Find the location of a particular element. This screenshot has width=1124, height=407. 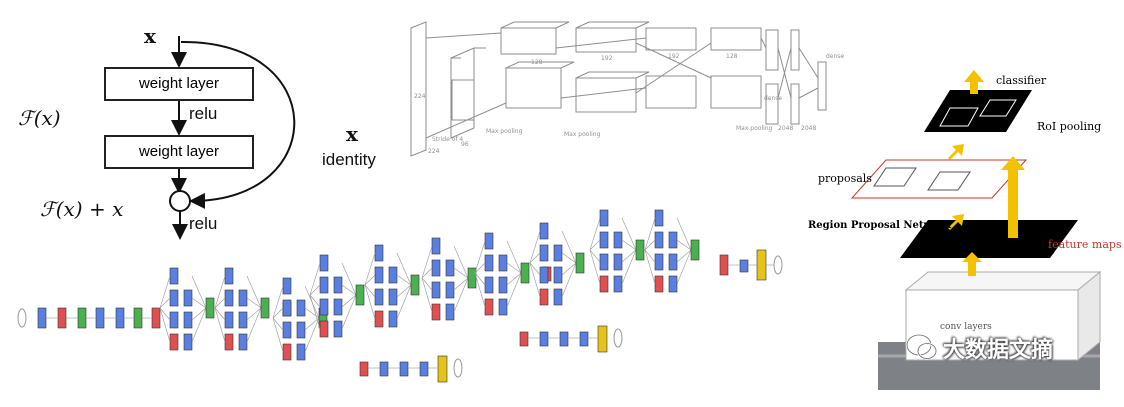

weight-layer-2: weight layer is located at coordinates (179, 152).